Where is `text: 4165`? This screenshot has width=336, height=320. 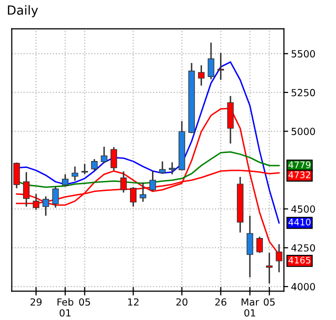 text: 4165 is located at coordinates (299, 260).